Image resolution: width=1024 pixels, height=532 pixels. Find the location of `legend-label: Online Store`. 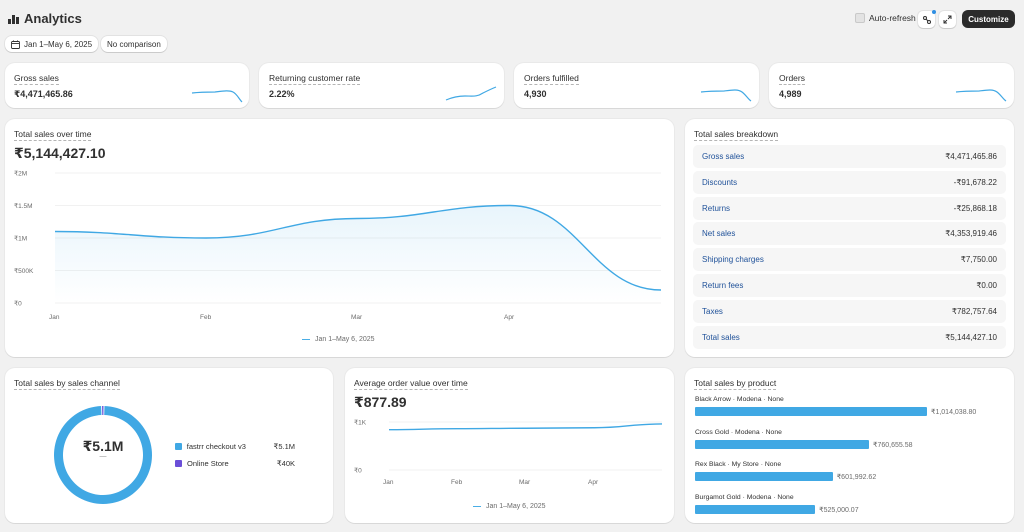

legend-label: Online Store is located at coordinates (207, 463).